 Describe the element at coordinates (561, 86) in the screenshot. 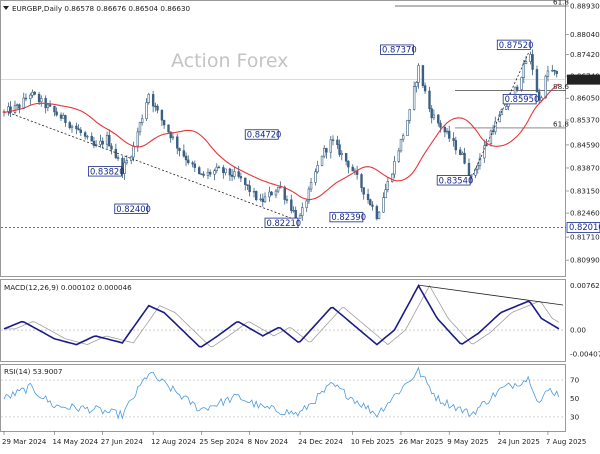

I see `fib-level-label: 88.6` at that location.